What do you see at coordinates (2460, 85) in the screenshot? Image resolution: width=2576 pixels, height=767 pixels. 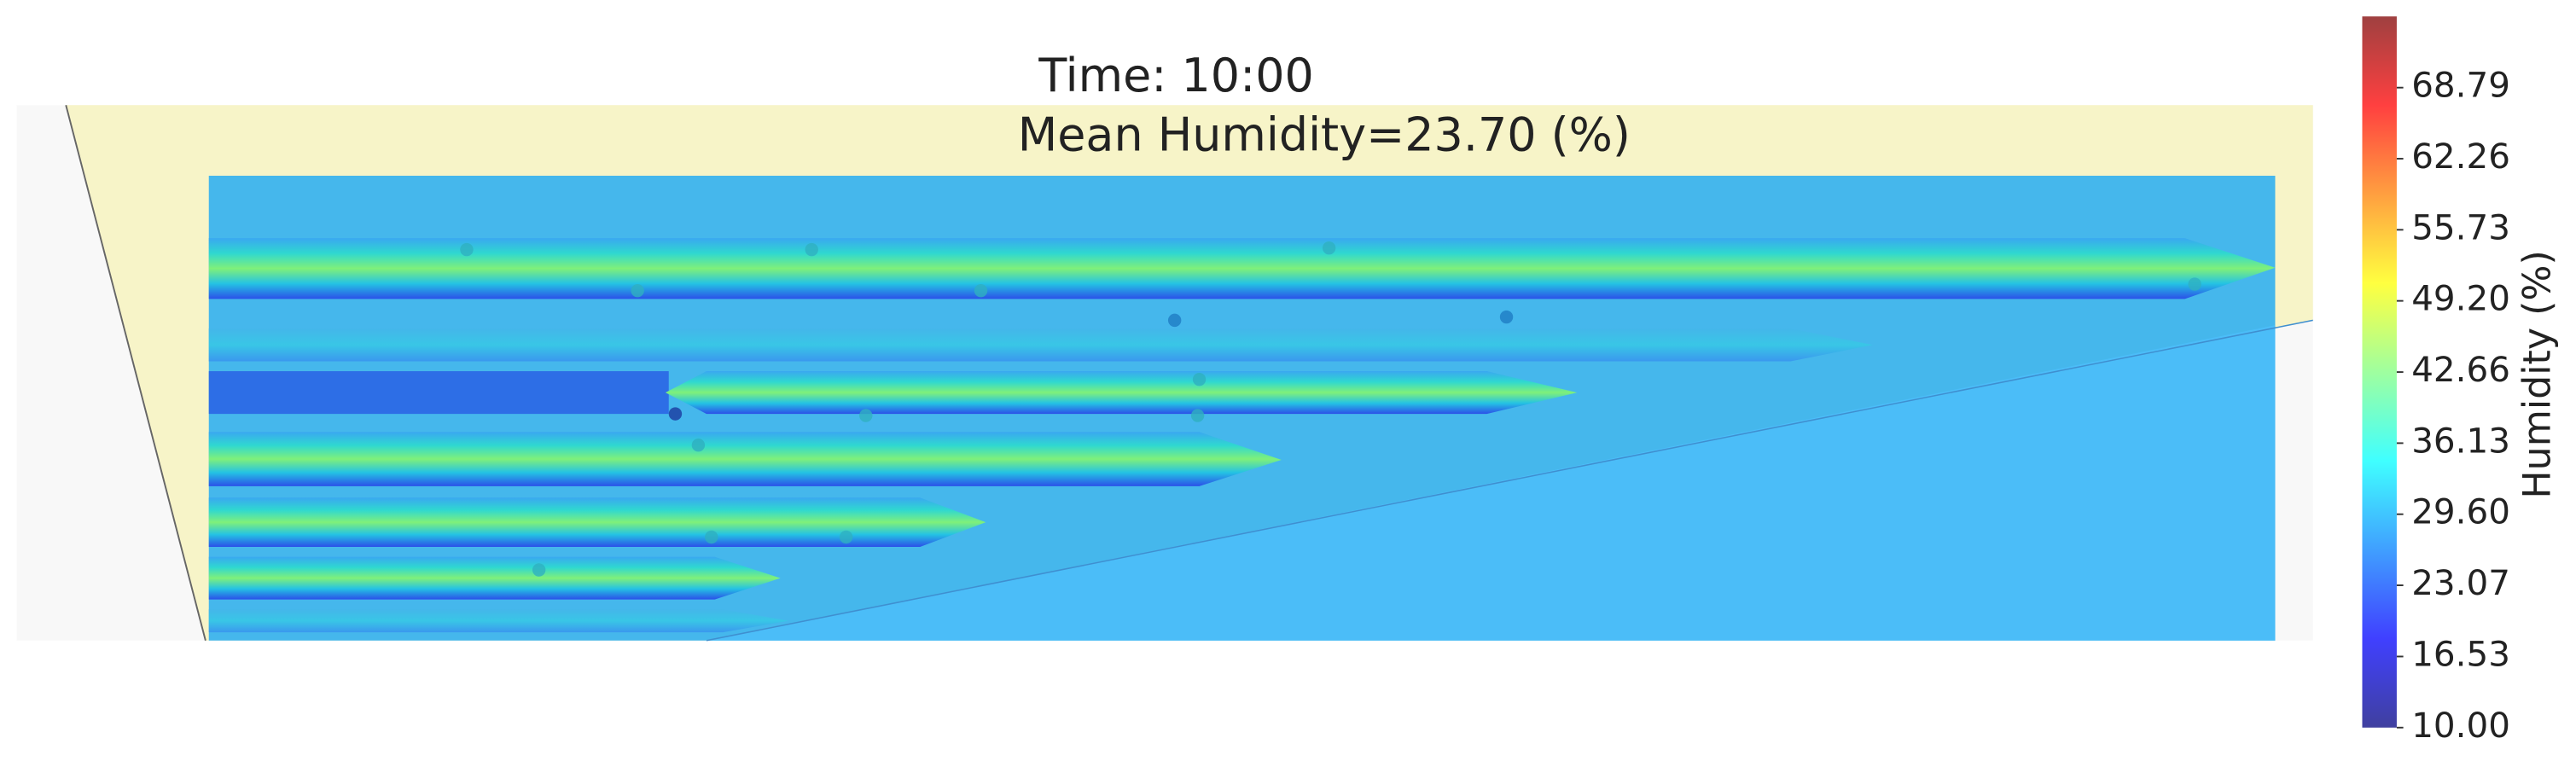 I see `colorbar-tick-label: 68.79` at bounding box center [2460, 85].